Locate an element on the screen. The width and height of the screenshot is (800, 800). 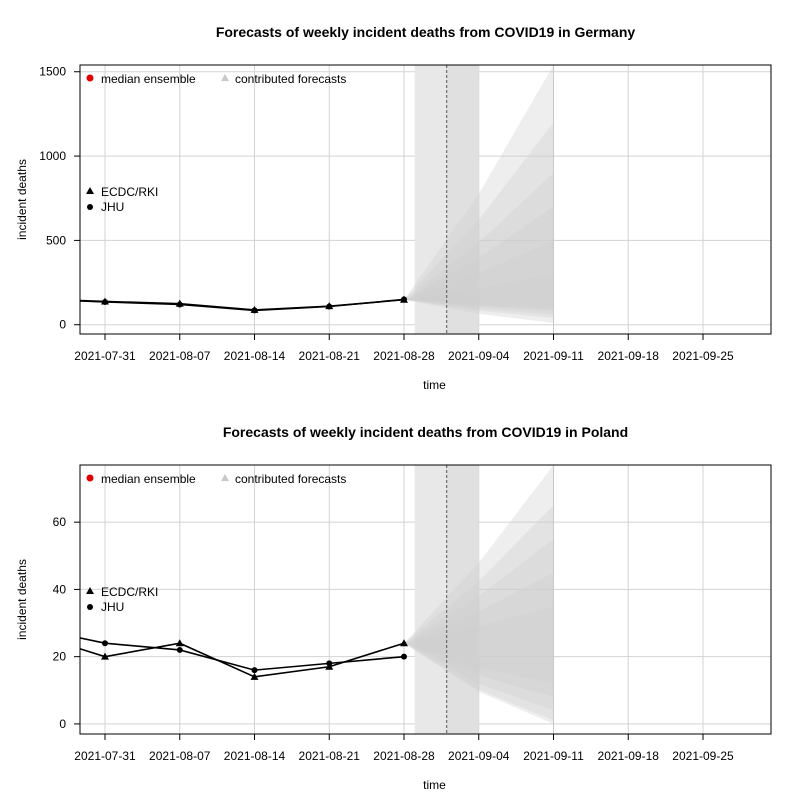
chart-0-y-tick-label: 0 is located at coordinates (62, 325).